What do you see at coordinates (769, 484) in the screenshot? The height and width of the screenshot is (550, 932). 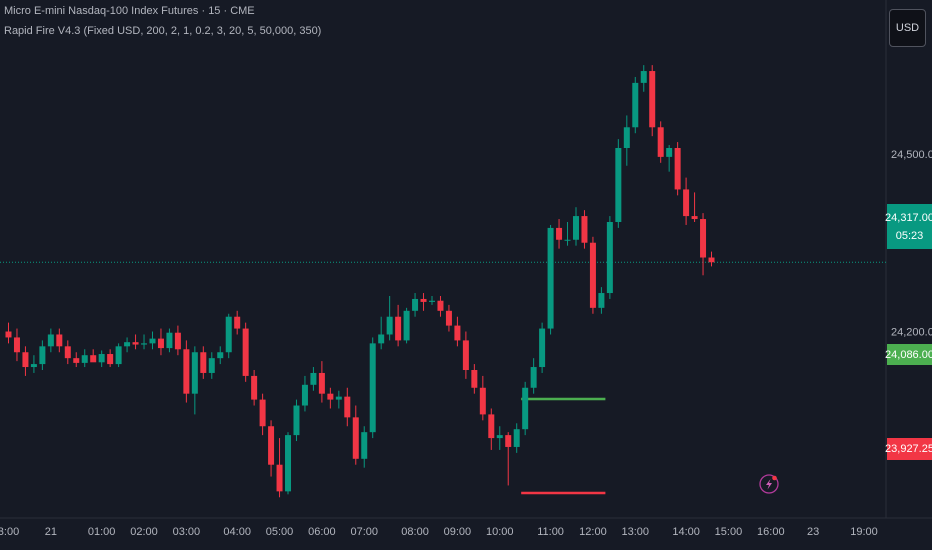 I see `lightning-icon` at bounding box center [769, 484].